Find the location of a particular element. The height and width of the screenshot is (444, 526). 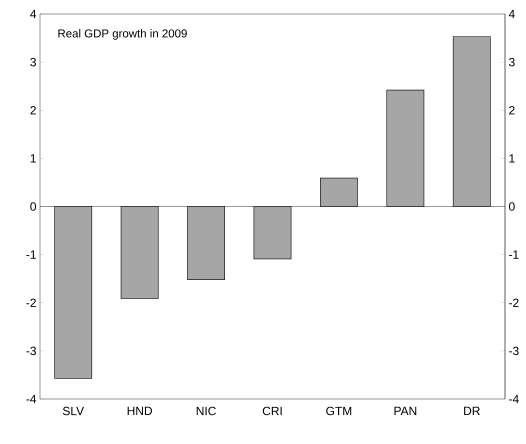

y2-tick-label: -2 is located at coordinates (514, 302).